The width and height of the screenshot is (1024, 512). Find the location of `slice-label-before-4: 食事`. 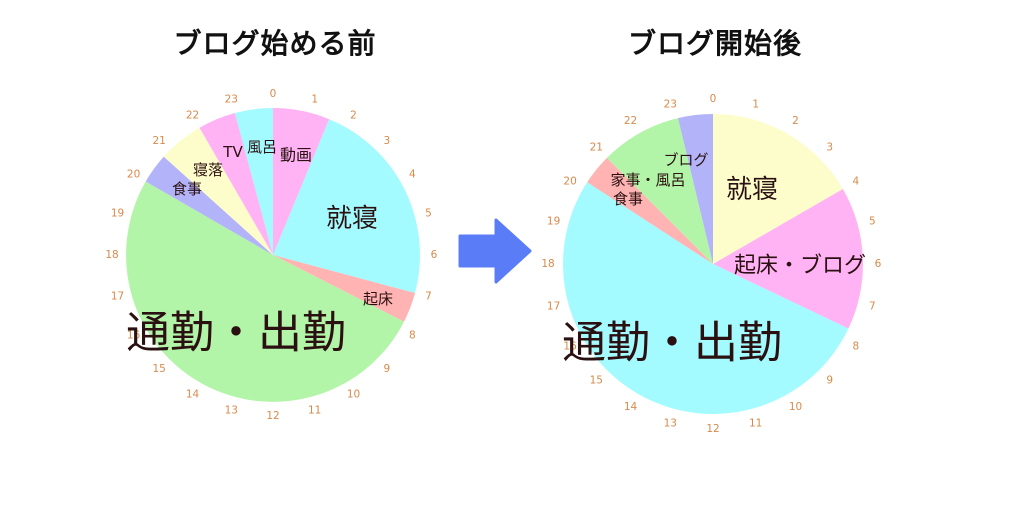

slice-label-before-4: 食事 is located at coordinates (187, 189).